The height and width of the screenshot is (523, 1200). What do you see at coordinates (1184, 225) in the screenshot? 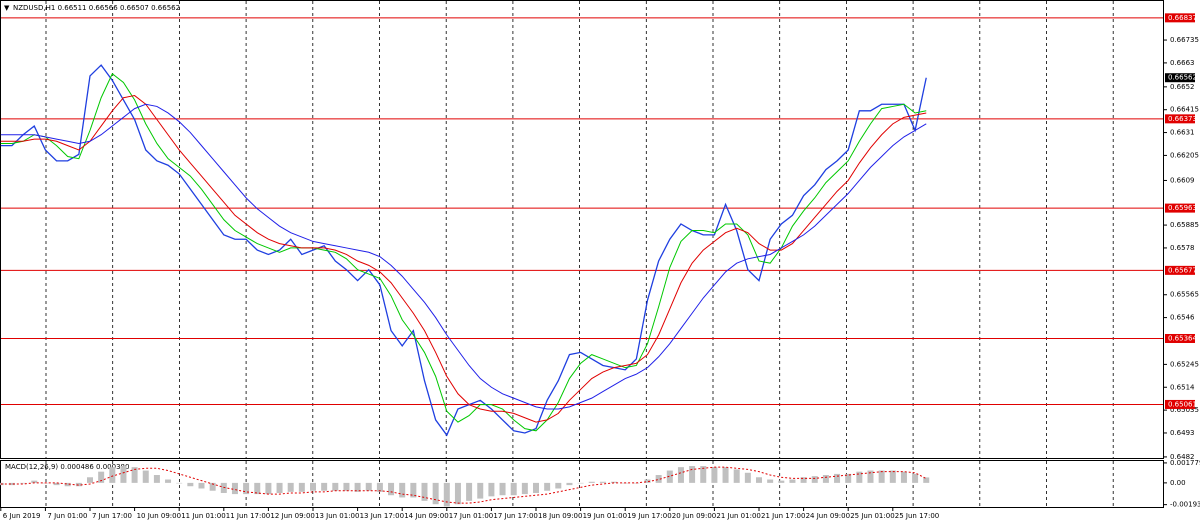
I see `y-tick-label: 0.65885` at bounding box center [1184, 225].